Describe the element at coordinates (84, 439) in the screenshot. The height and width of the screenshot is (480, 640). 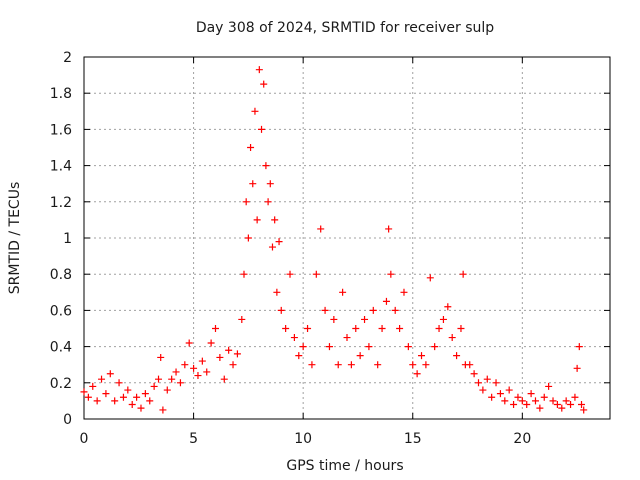
I see `x-tick-label: 0` at that location.